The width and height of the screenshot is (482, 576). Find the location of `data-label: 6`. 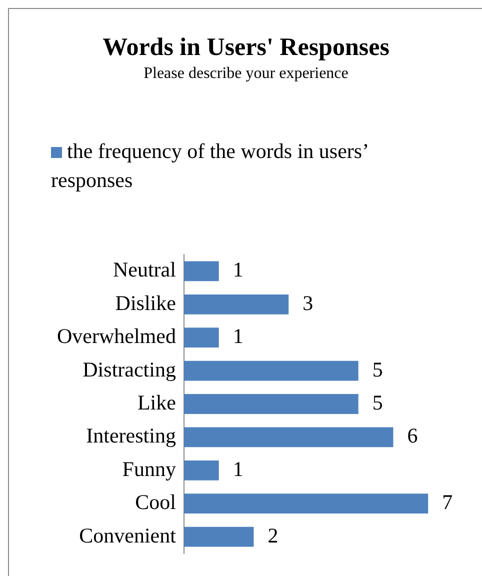

data-label: 6 is located at coordinates (412, 436).